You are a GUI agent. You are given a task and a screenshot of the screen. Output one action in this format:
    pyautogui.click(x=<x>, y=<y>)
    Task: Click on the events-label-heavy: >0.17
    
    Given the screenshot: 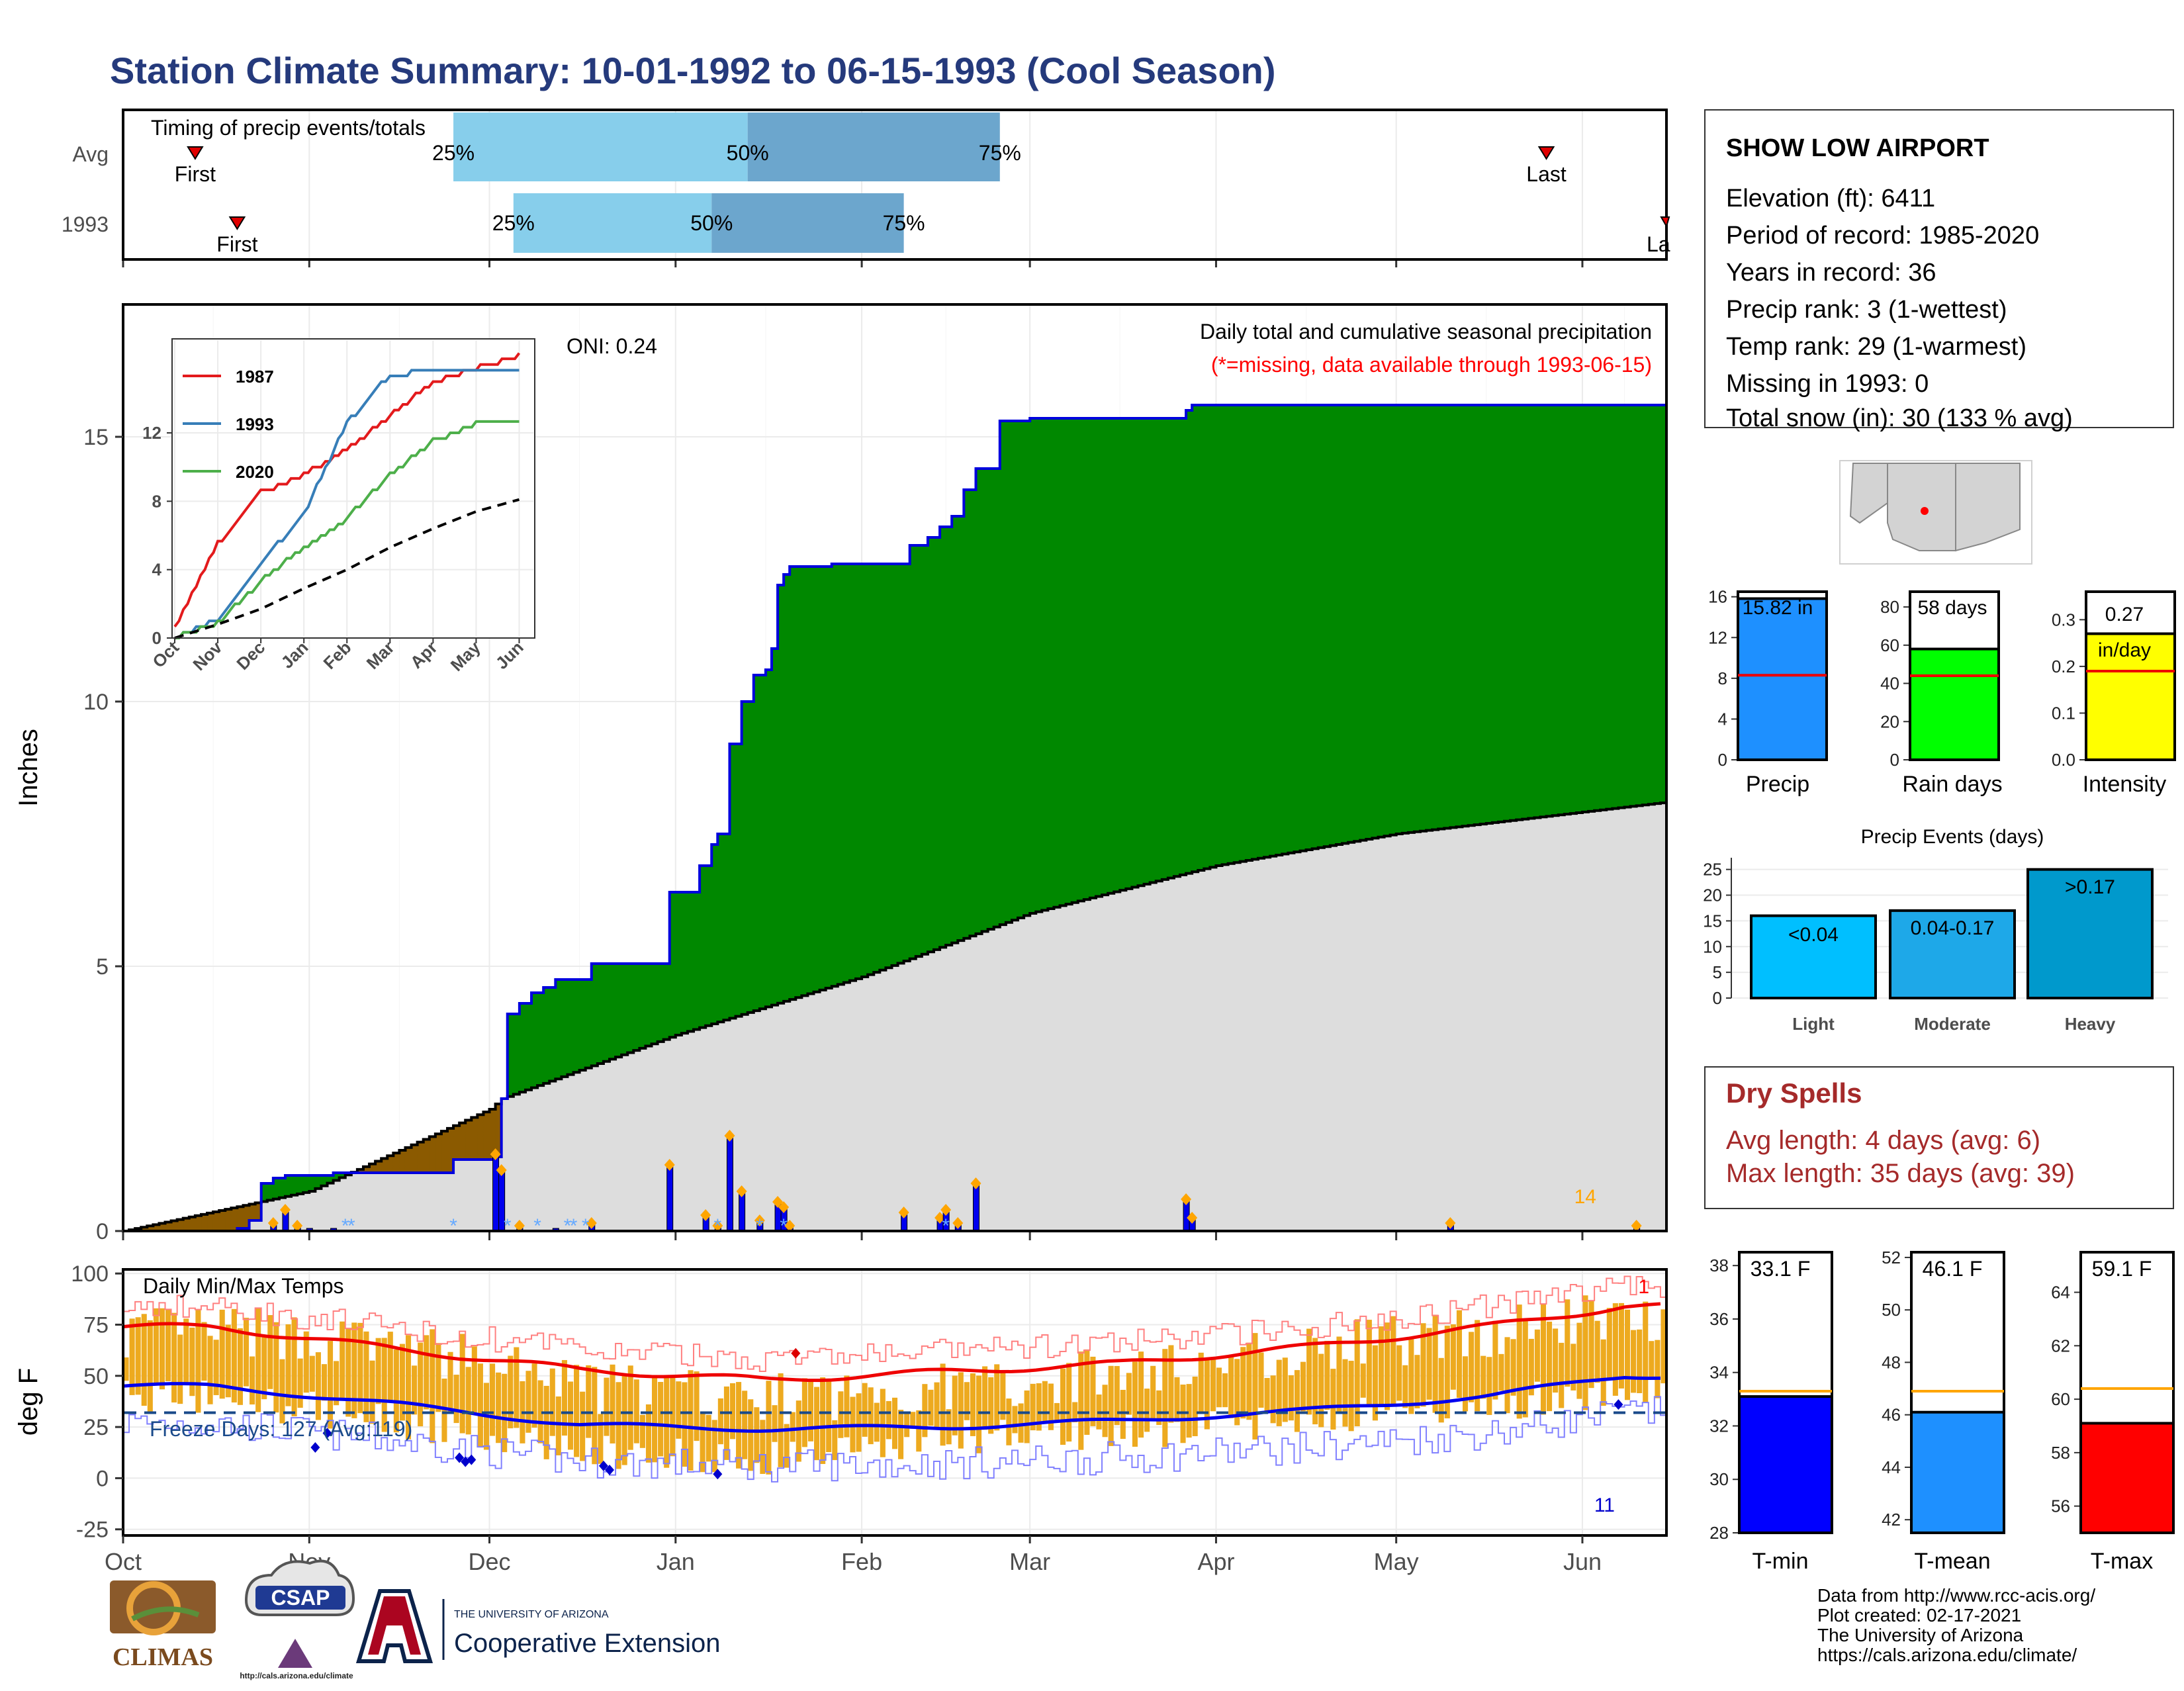 What is the action you would take?
    pyautogui.click(x=2090, y=887)
    